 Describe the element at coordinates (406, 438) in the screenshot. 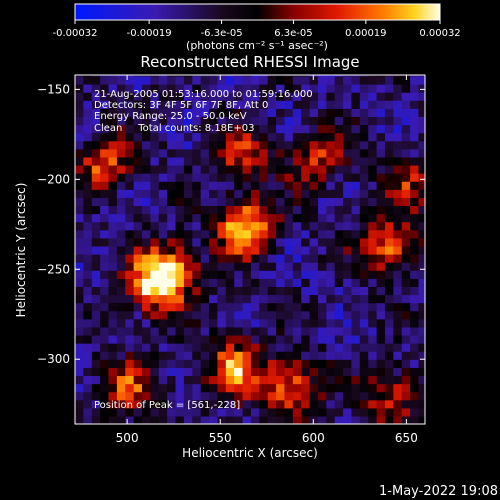

I see `x-tick-label: 650` at that location.